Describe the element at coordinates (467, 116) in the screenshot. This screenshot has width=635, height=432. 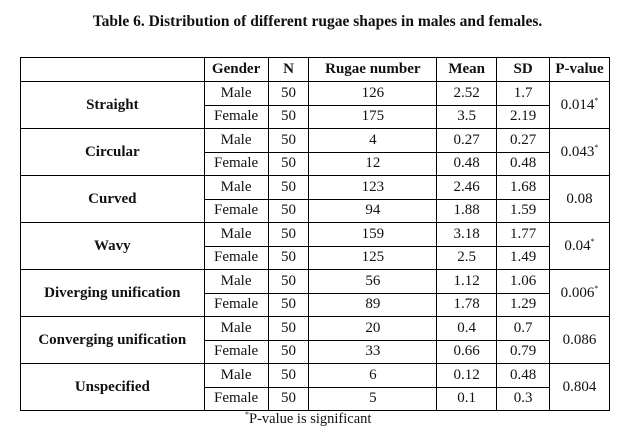
I see `mean-cell: 3.5` at that location.